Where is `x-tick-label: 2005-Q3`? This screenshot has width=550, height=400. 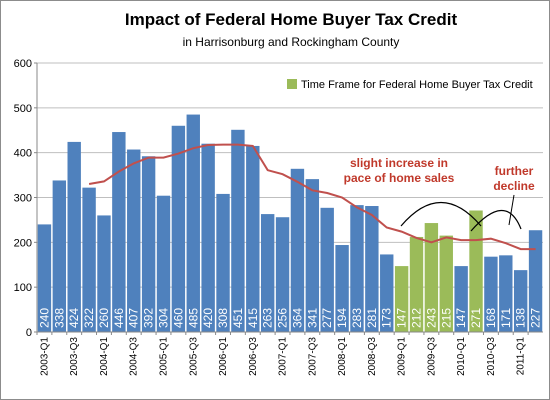 x-tick-label: 2005-Q3 is located at coordinates (193, 356).